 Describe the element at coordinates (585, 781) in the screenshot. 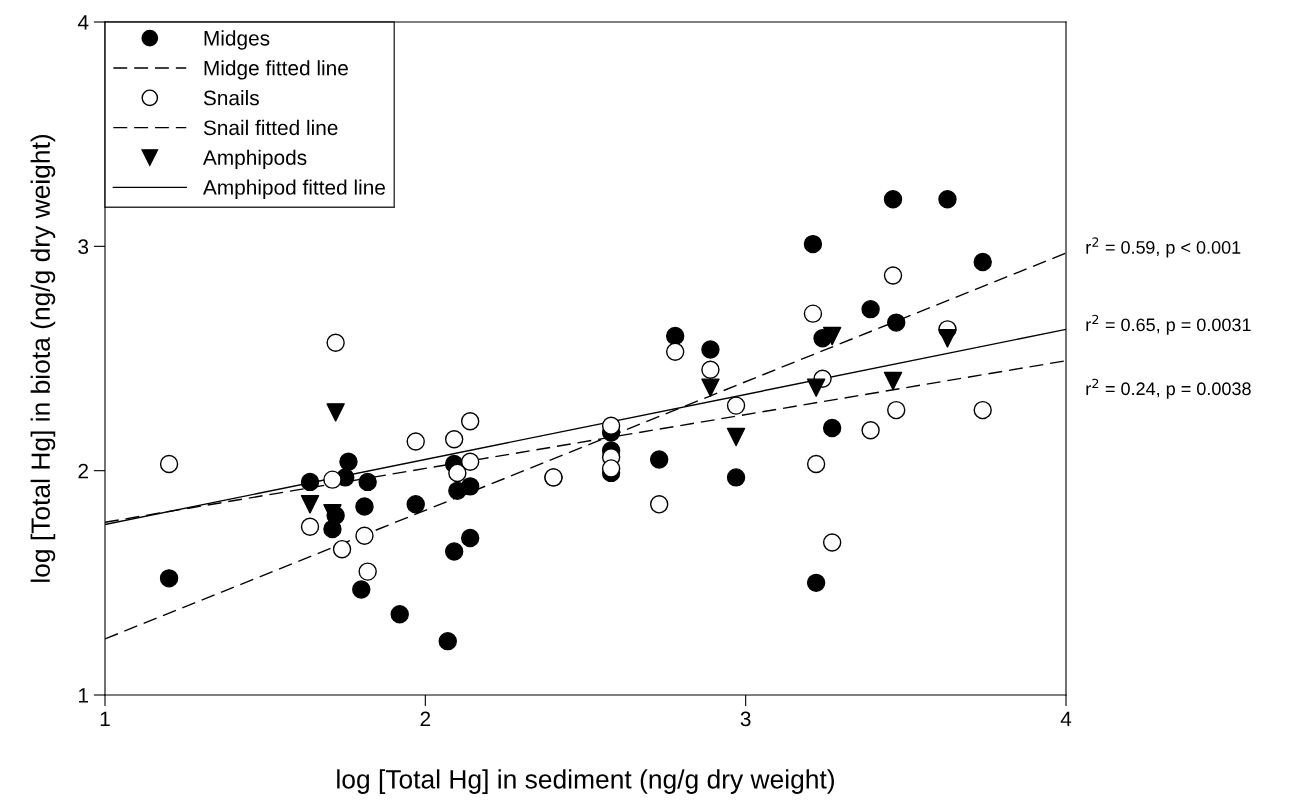

I see `x-axis-title: log [Total Hg] in sediment (ng/g dry weight)` at that location.